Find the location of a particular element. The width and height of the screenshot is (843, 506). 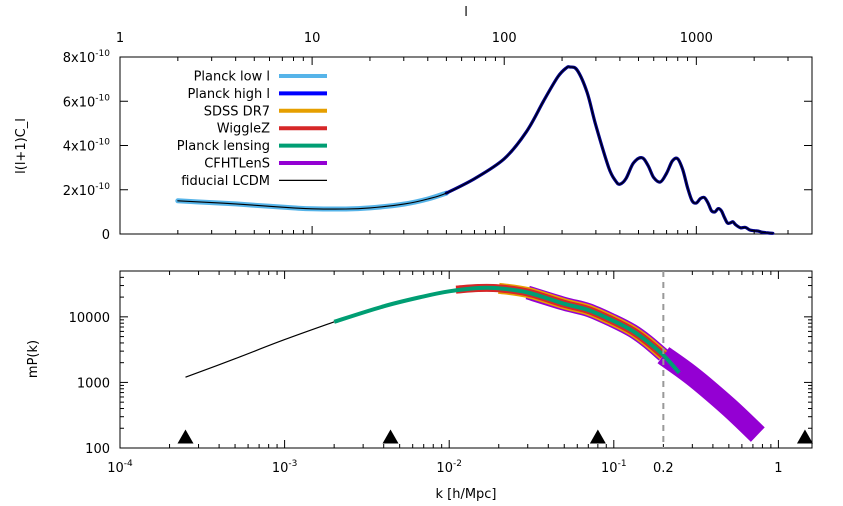

legend-label-sdss-dr7: SDSS DR7 is located at coordinates (237, 111).